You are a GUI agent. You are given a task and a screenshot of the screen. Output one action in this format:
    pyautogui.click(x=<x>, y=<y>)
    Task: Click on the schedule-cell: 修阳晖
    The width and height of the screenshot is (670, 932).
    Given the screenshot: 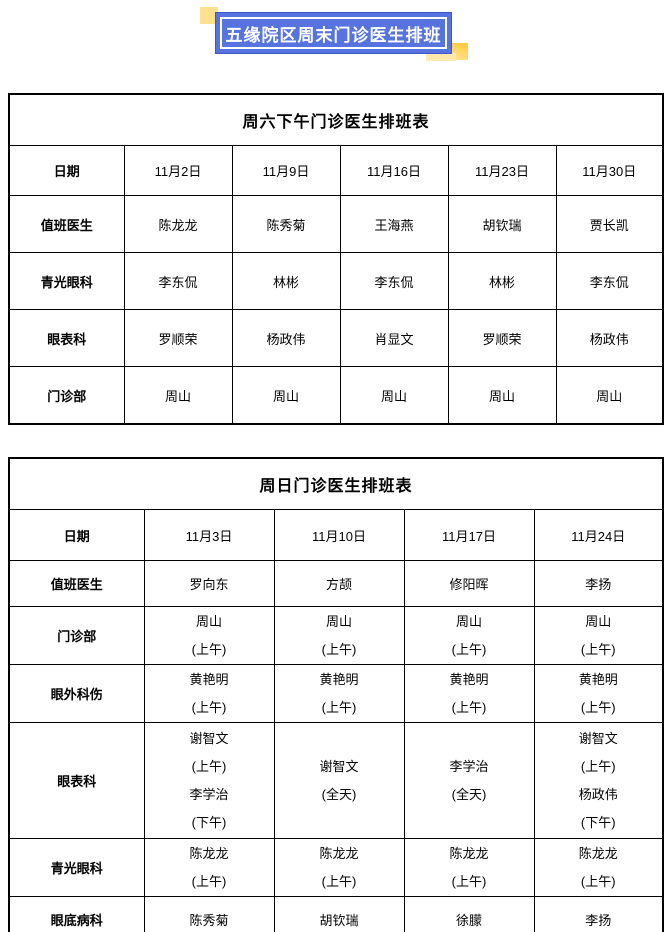 What is the action you would take?
    pyautogui.click(x=469, y=583)
    